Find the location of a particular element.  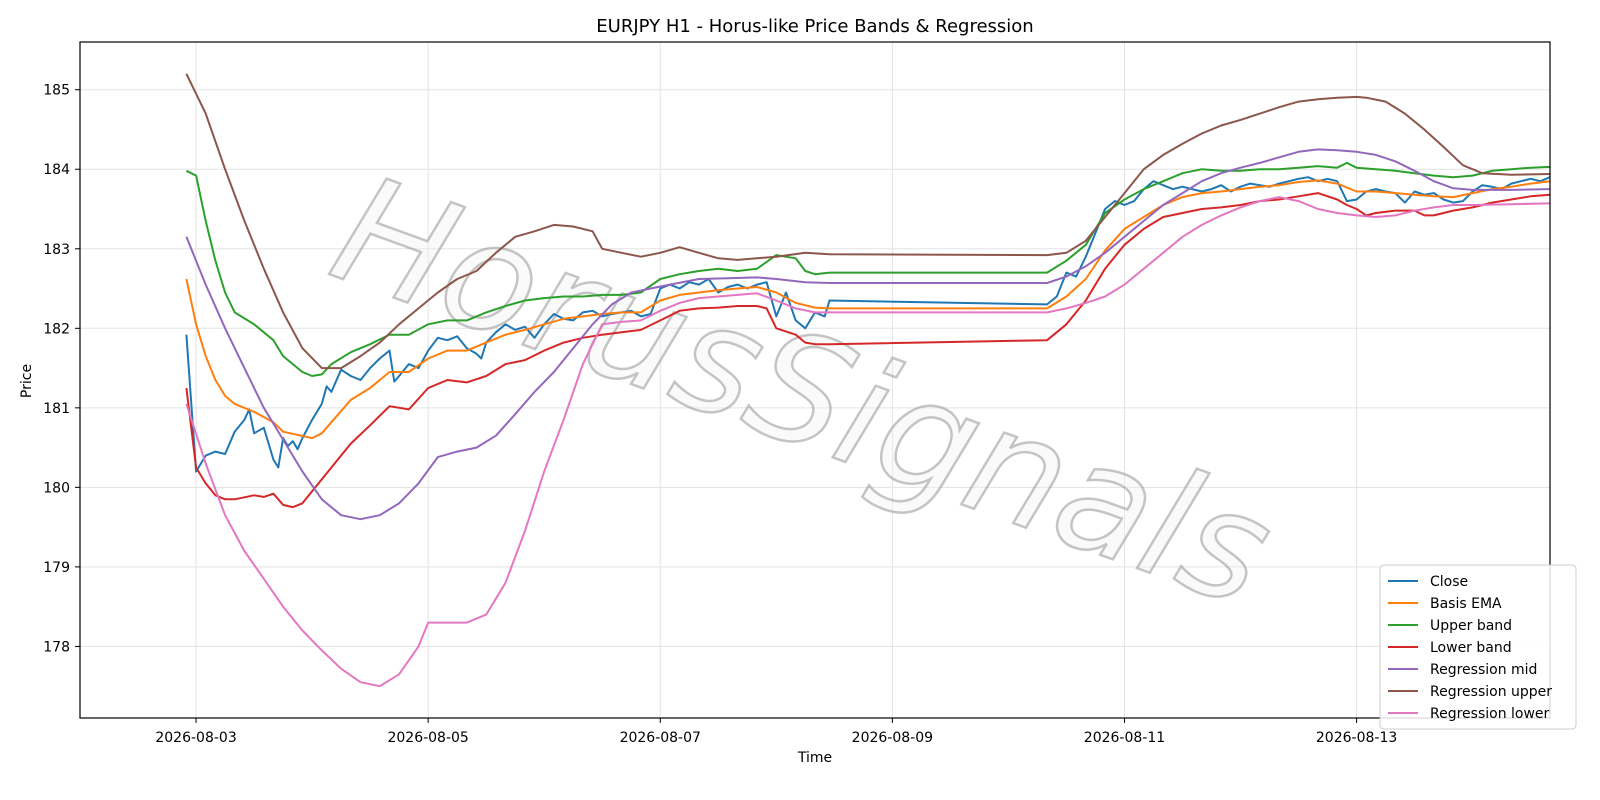

legend-label: Close is located at coordinates (1449, 582).